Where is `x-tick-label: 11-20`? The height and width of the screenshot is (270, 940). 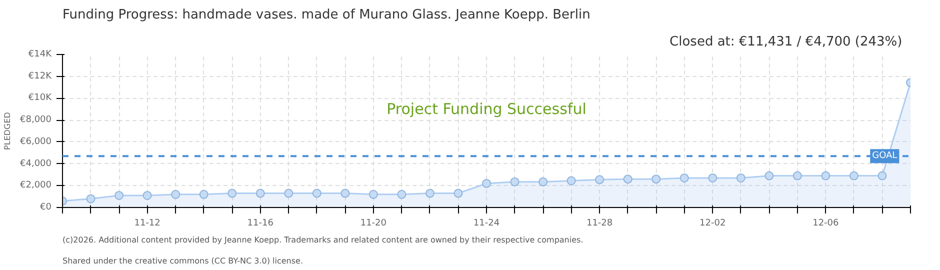 x-tick-label: 11-20 is located at coordinates (373, 223).